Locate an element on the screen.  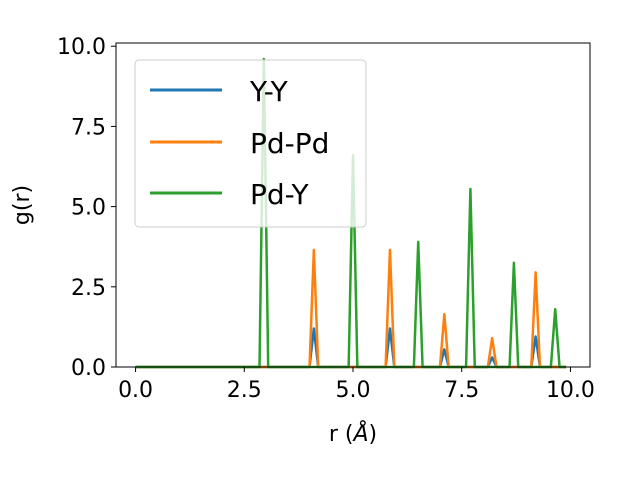
legend-label-y-y: Y-Y is located at coordinates (269, 91).